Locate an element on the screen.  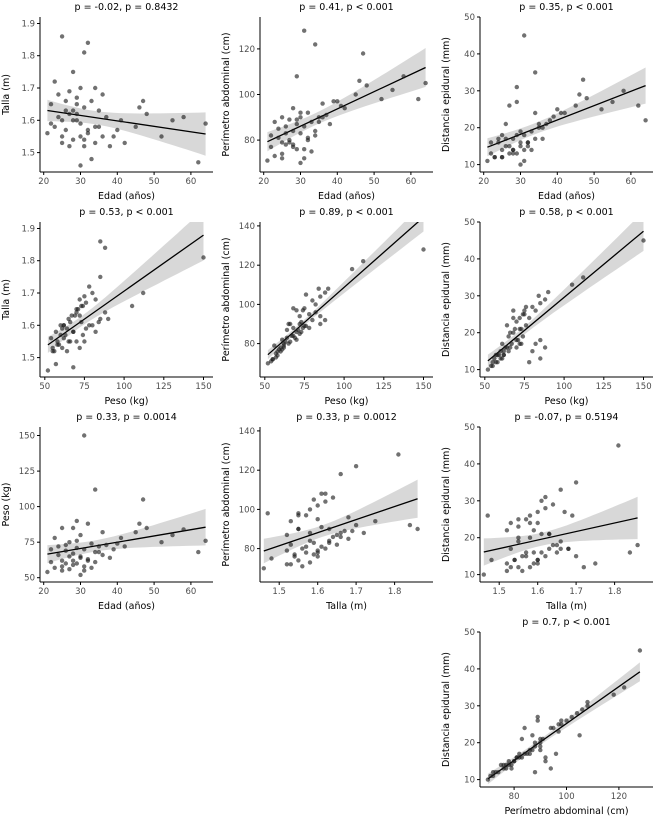
x-tick-label: 125 is located at coordinates (384, 387).